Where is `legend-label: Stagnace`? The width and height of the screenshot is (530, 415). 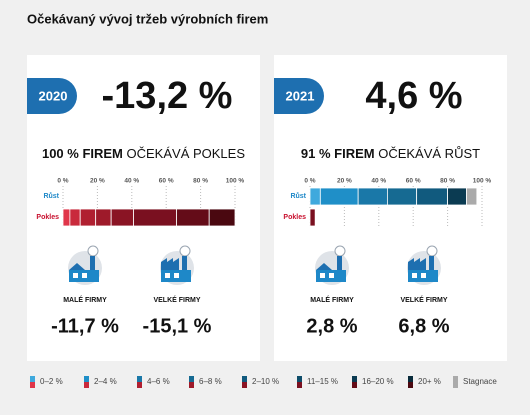
legend-label: Stagnace is located at coordinates (480, 381).